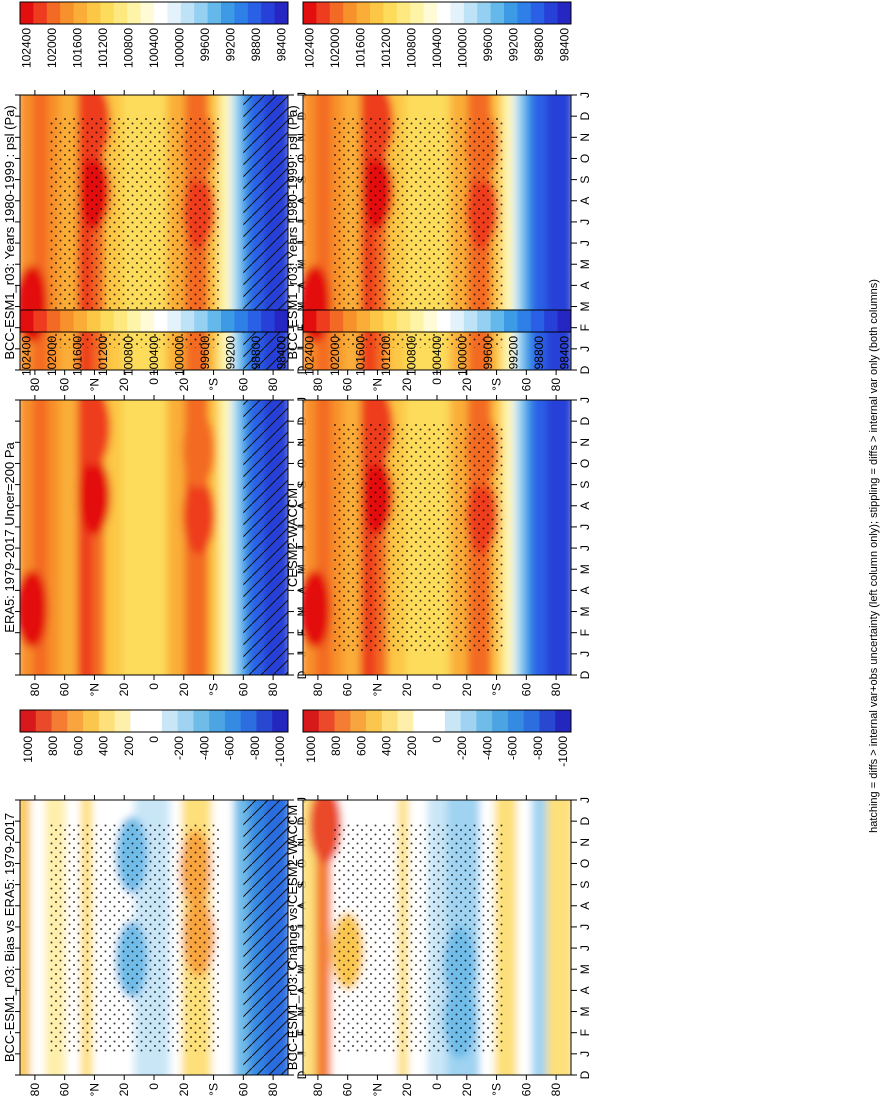  Describe the element at coordinates (335, 356) in the screenshot. I see `colorbar-label: 102000` at that location.